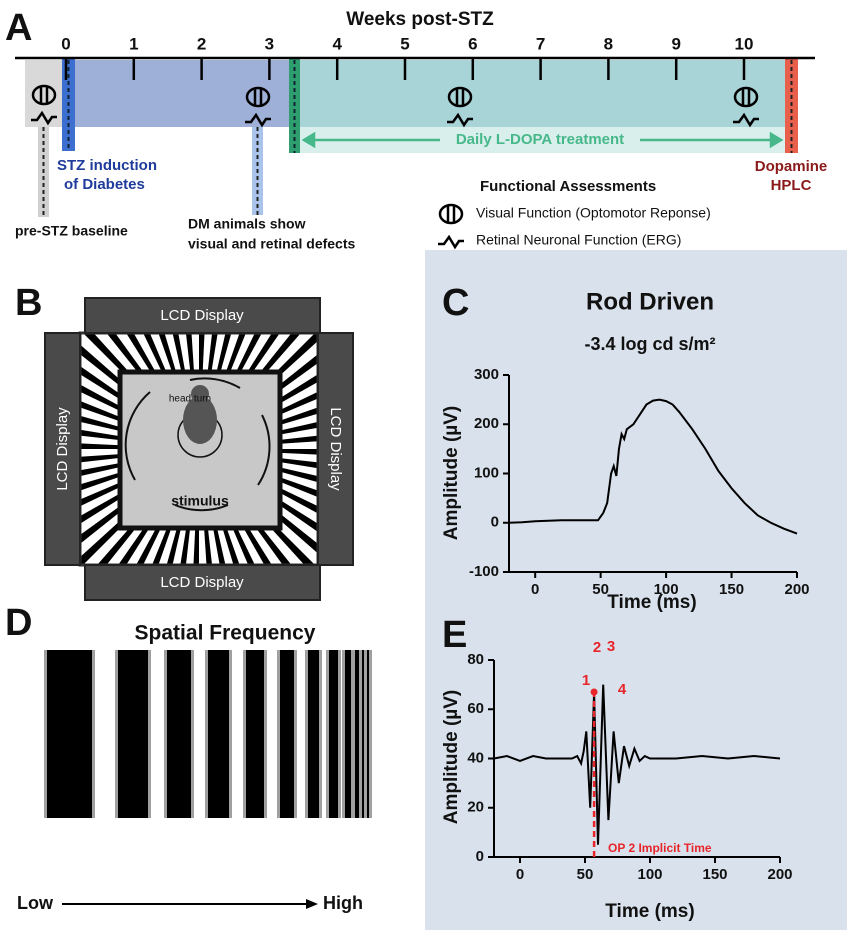  Describe the element at coordinates (104, 184) in the screenshot. I see `stz-label: of Diabetes` at that location.